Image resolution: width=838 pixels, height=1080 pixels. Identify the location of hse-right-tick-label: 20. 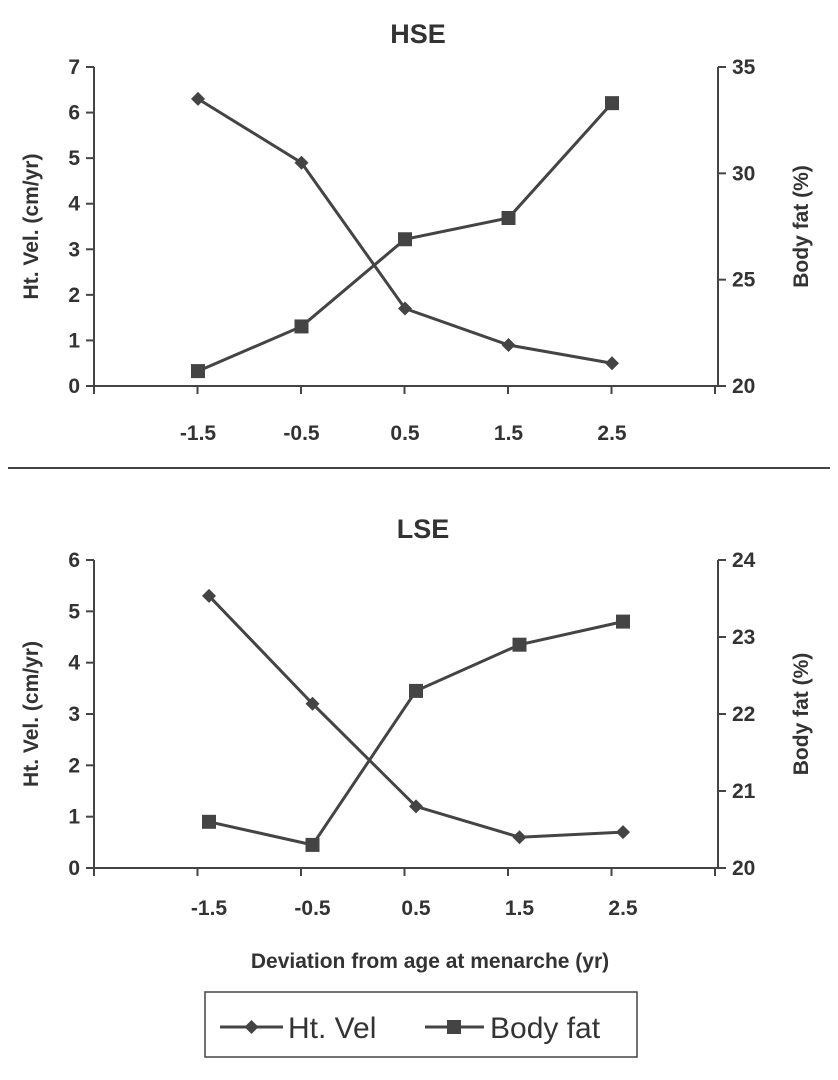
(743, 386).